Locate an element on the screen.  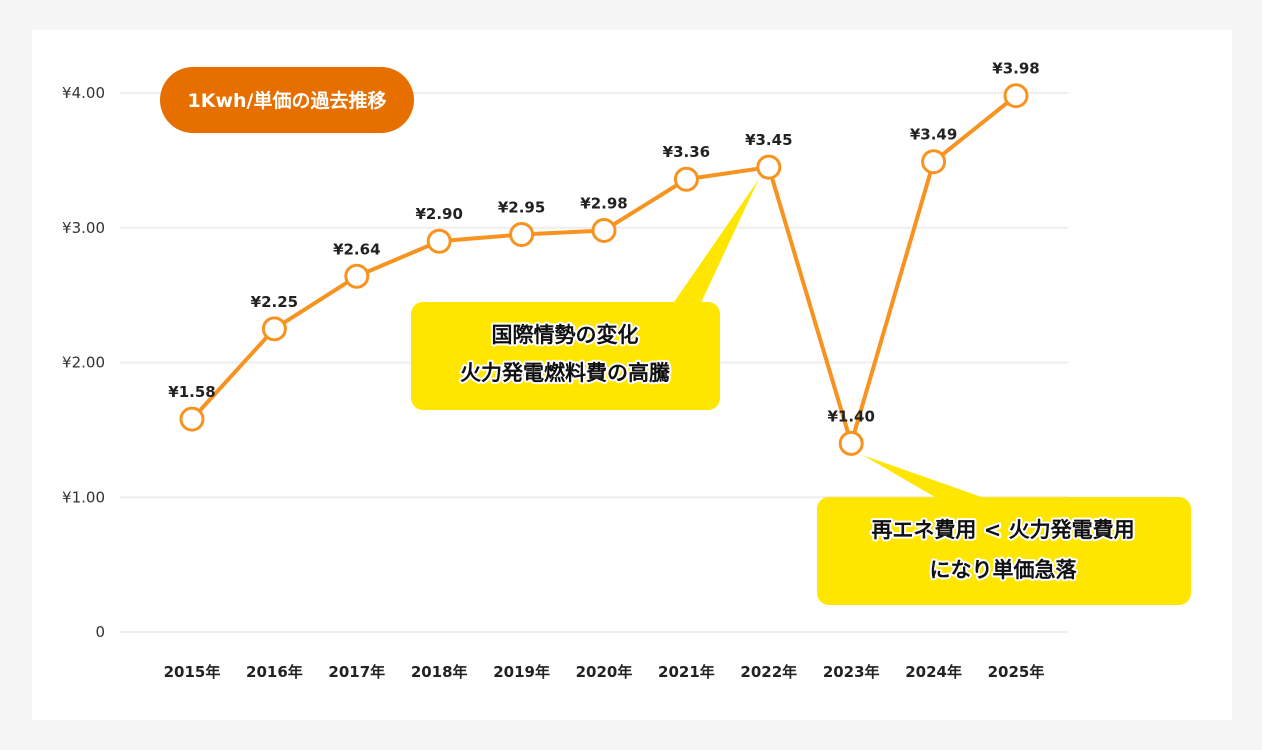
data-label: ¥3.49 is located at coordinates (933, 135).